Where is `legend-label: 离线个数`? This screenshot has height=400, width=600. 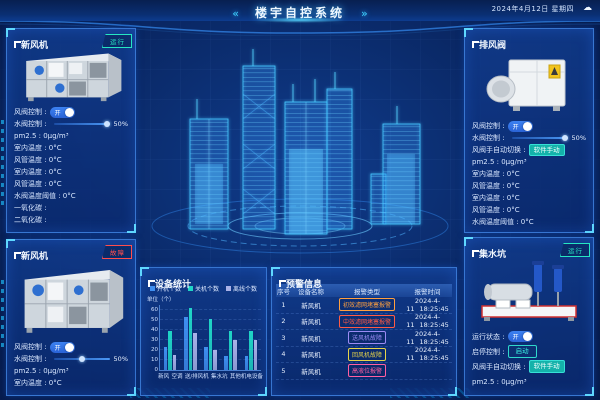 legend-label: 离线个数 is located at coordinates (245, 289).